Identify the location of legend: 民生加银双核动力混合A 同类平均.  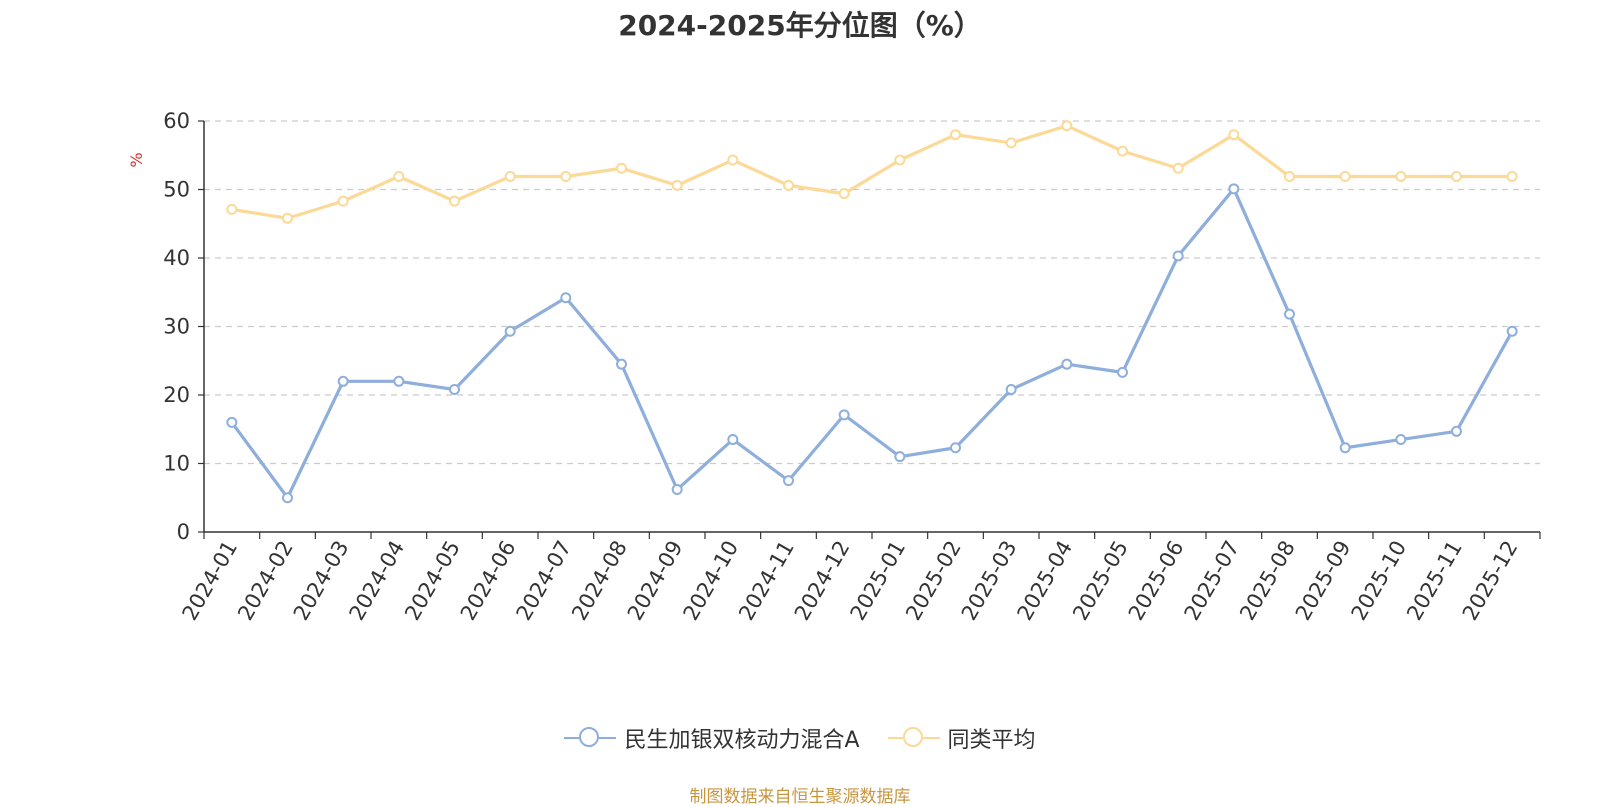
(800, 738).